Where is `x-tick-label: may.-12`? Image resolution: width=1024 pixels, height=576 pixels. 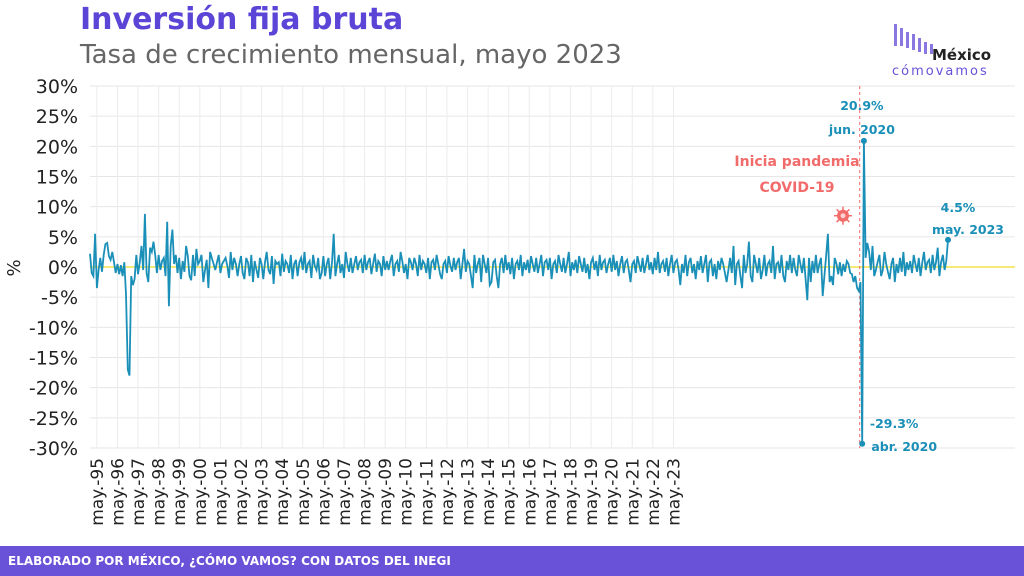 x-tick-label: may.-12 is located at coordinates (448, 492).